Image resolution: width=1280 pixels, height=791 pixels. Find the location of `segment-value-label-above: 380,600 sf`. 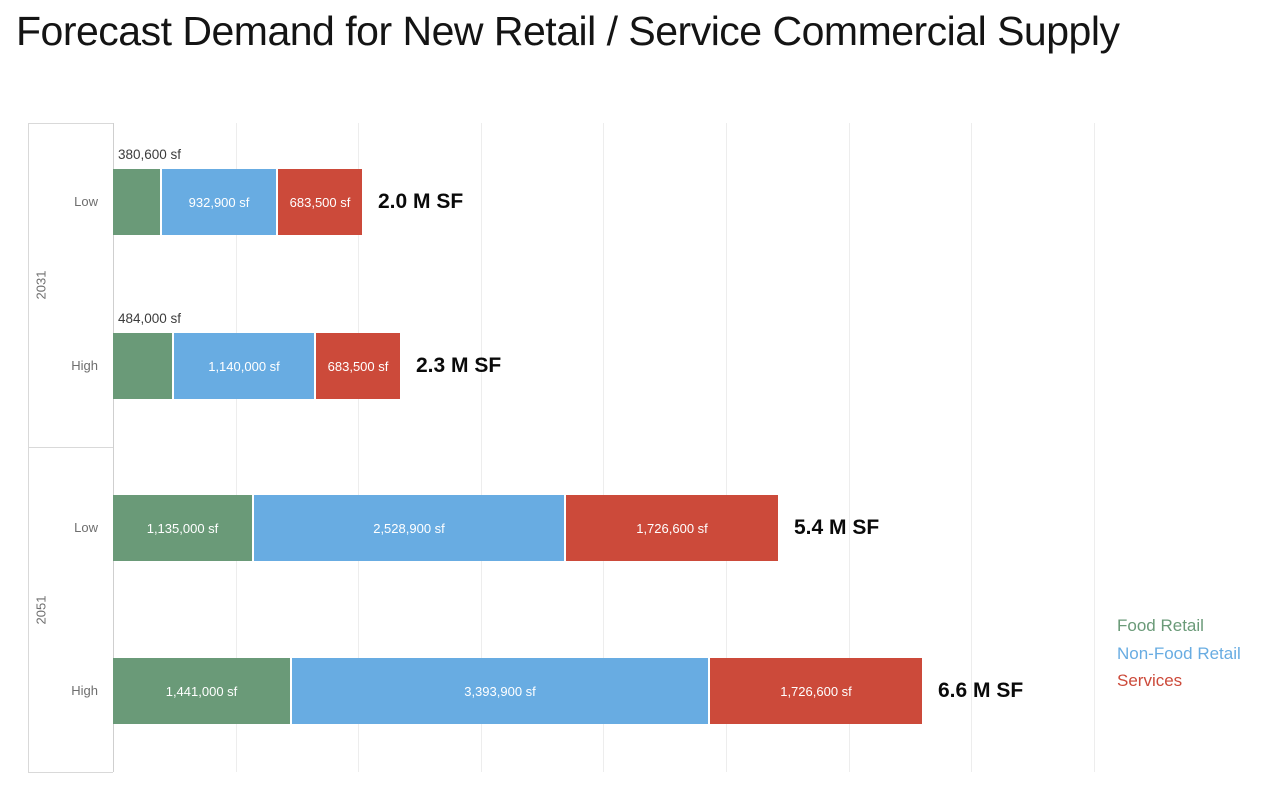

segment-value-label-above: 380,600 sf is located at coordinates (150, 154).